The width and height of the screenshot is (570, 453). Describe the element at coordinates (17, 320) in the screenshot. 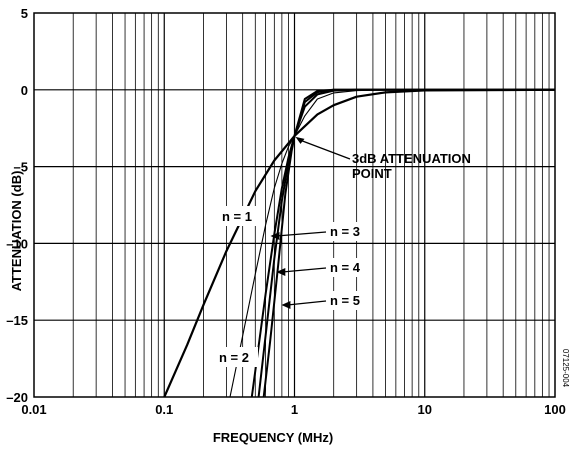

I see `y-tick-label: –15` at that location.